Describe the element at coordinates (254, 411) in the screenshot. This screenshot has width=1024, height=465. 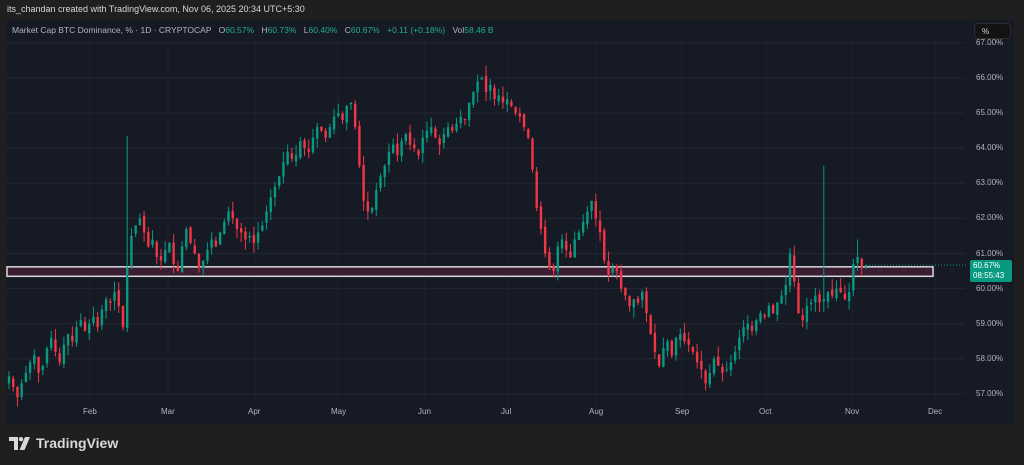
I see `time-tick: Apr` at that location.